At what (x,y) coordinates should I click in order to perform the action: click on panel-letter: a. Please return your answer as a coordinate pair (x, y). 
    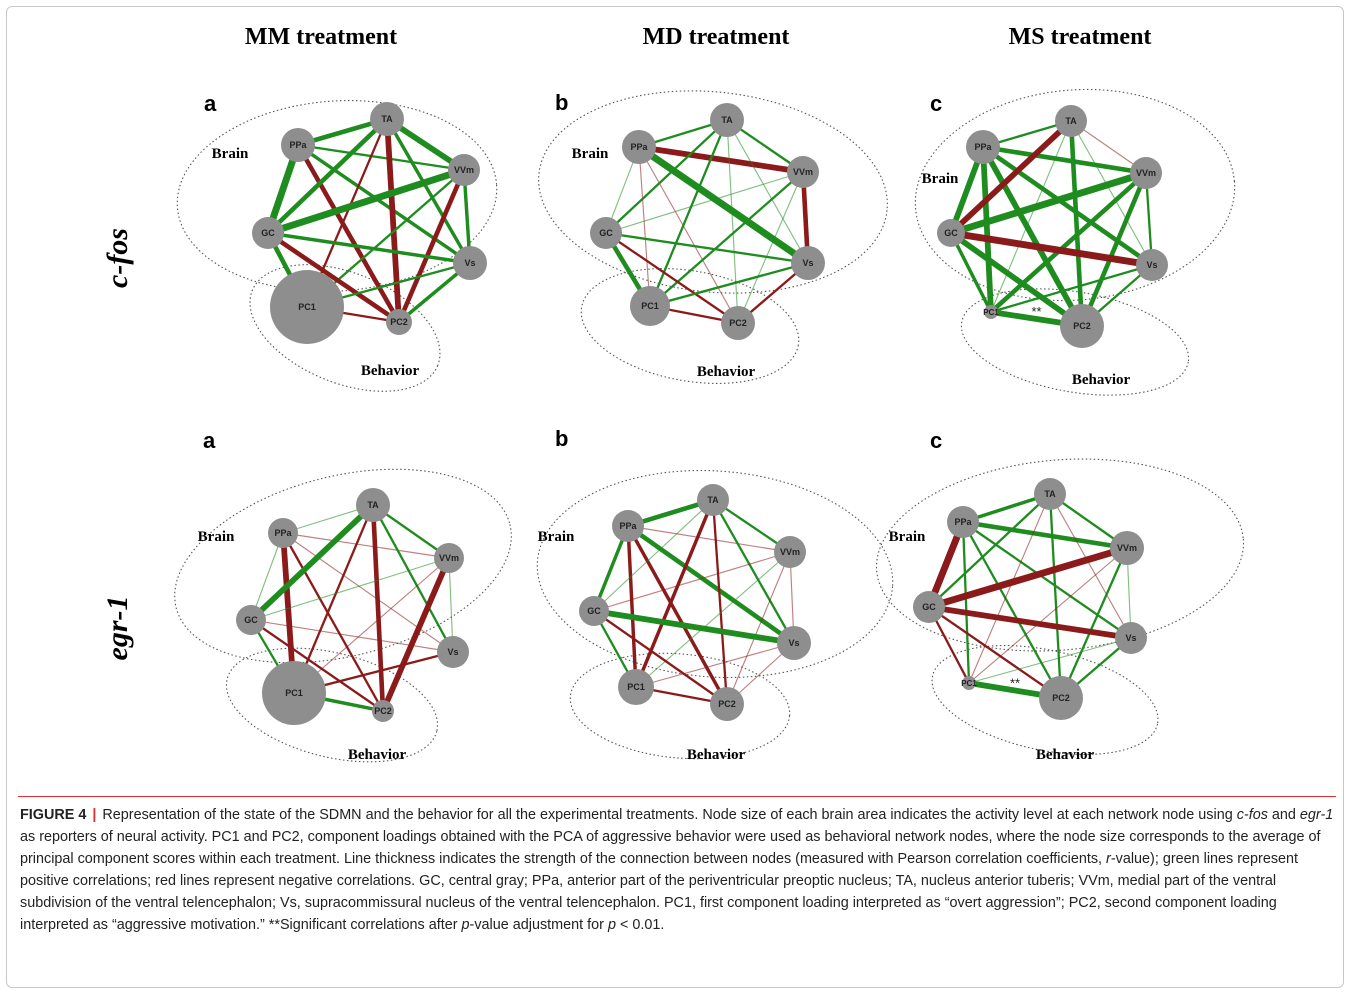
    Looking at the image, I should click on (209, 440).